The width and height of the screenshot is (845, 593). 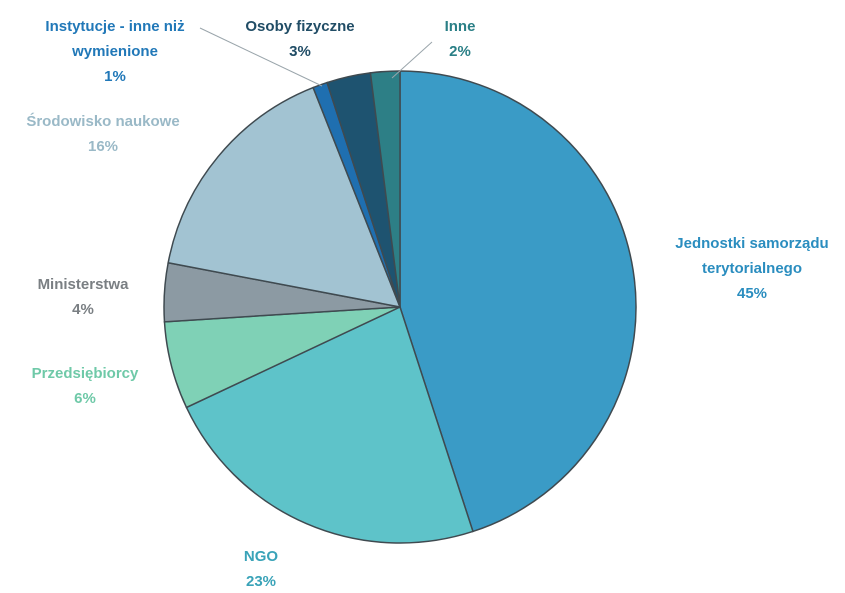 What do you see at coordinates (114, 51) in the screenshot?
I see `slice-label: Instytucje - inne niż wymienione 1%` at bounding box center [114, 51].